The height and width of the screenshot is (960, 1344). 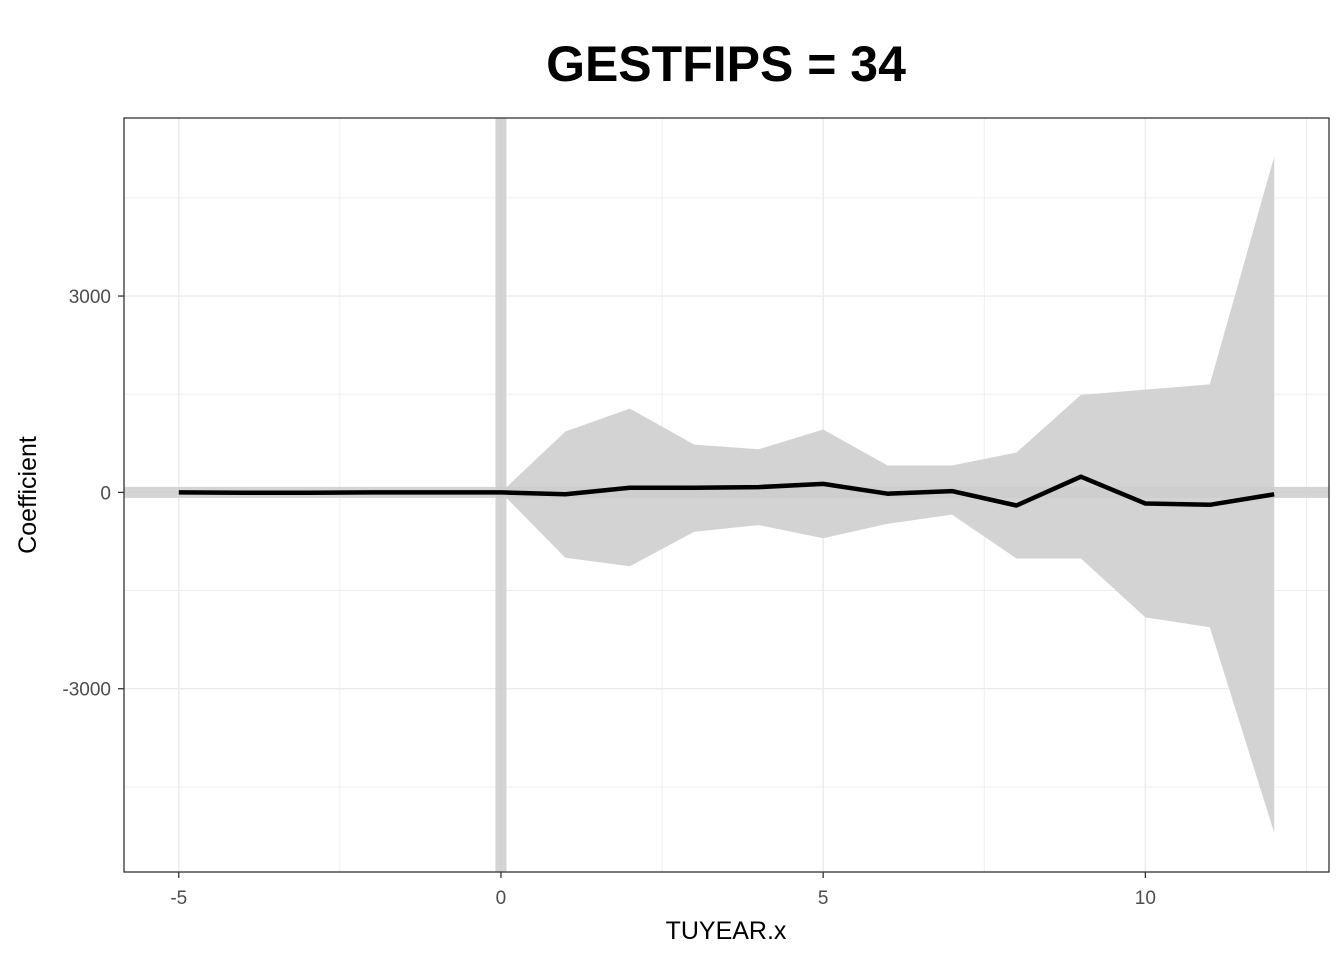 What do you see at coordinates (178, 898) in the screenshot?
I see `x-tick-label: -5` at bounding box center [178, 898].